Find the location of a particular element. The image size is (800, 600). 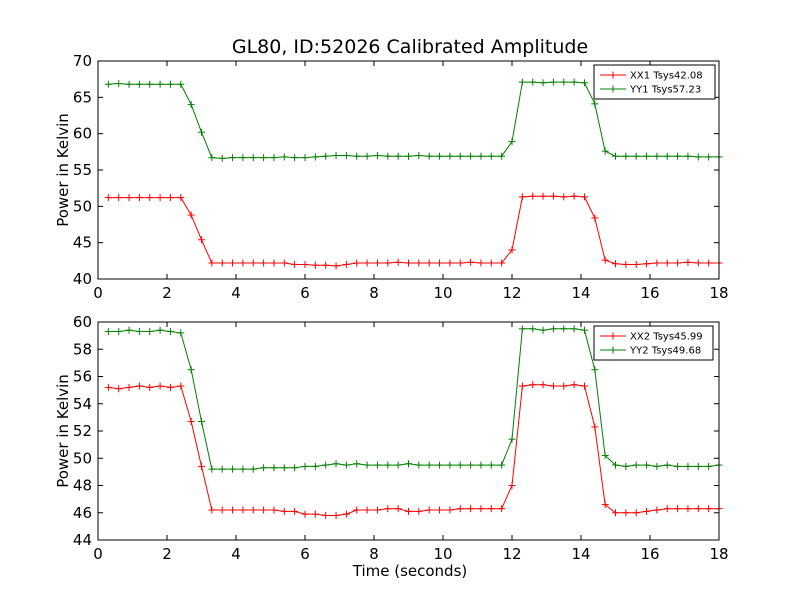

top-y-tick-label: 45 is located at coordinates (82, 243).